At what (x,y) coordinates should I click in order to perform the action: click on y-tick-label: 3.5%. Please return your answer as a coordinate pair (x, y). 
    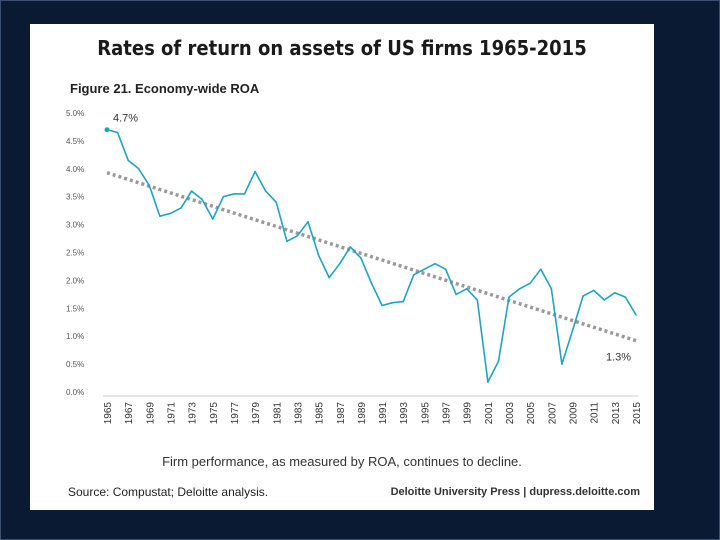
    Looking at the image, I should click on (75, 197).